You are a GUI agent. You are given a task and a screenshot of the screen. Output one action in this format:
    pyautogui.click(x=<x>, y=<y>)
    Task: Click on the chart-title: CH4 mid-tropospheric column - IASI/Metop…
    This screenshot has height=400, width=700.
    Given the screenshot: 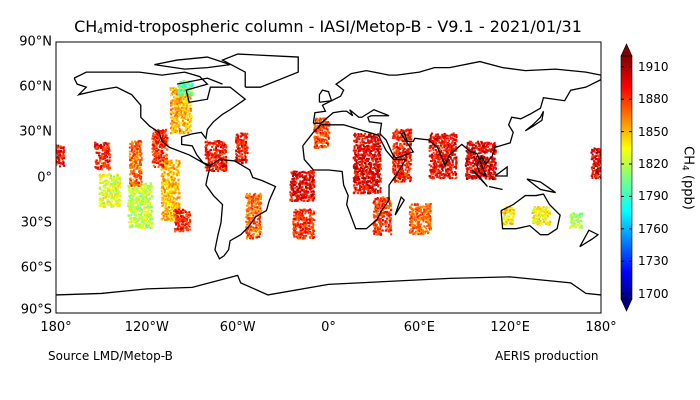 What is the action you would take?
    pyautogui.click(x=328, y=27)
    